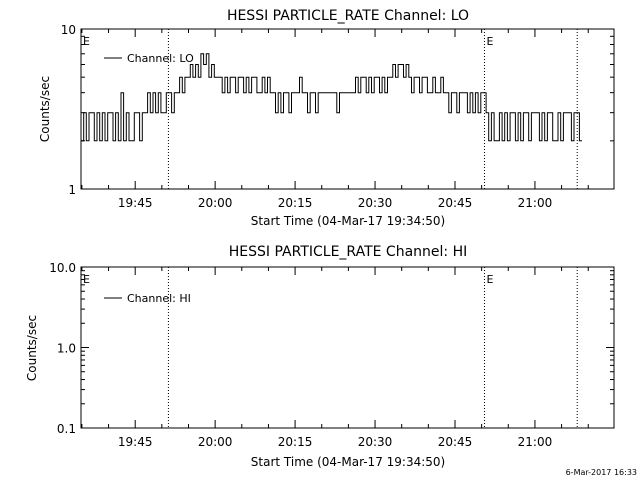 The image size is (640, 480). I want to click on y-tick-label: 1, so click(72, 190).